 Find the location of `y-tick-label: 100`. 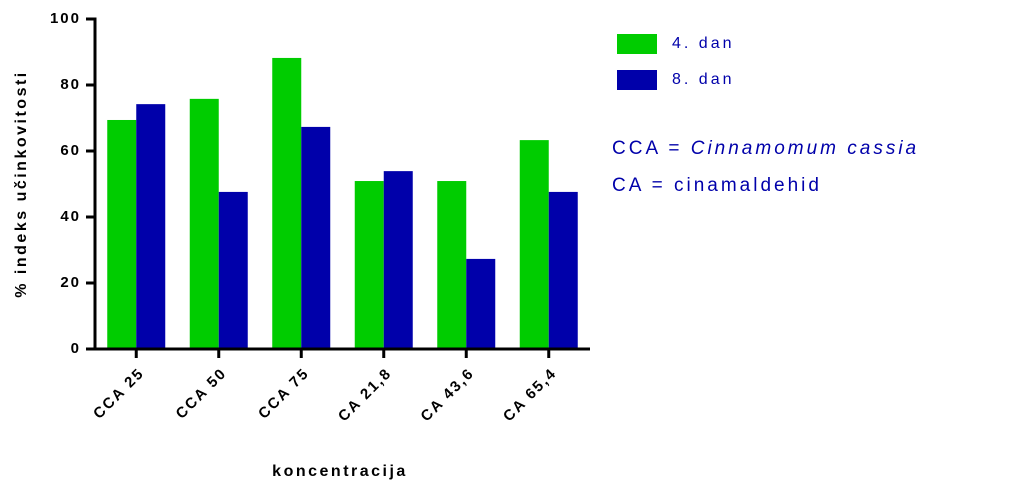

y-tick-label: 100 is located at coordinates (65, 18).